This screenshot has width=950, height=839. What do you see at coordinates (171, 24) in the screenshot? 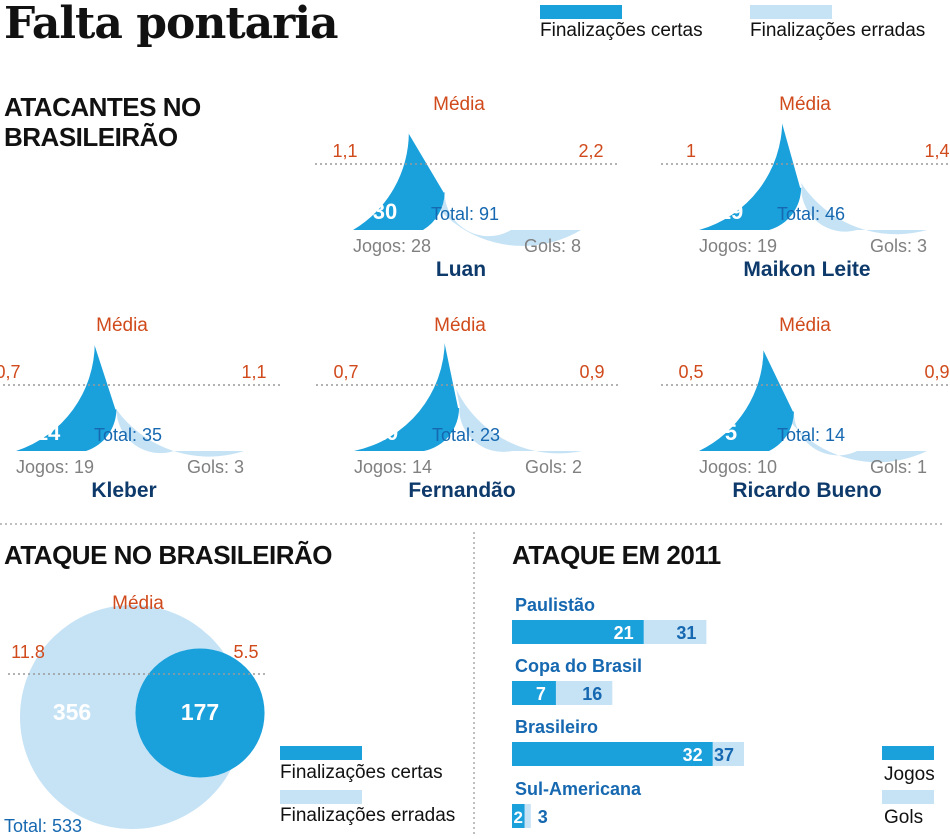
I see `page-title: Falta pontaria` at bounding box center [171, 24].